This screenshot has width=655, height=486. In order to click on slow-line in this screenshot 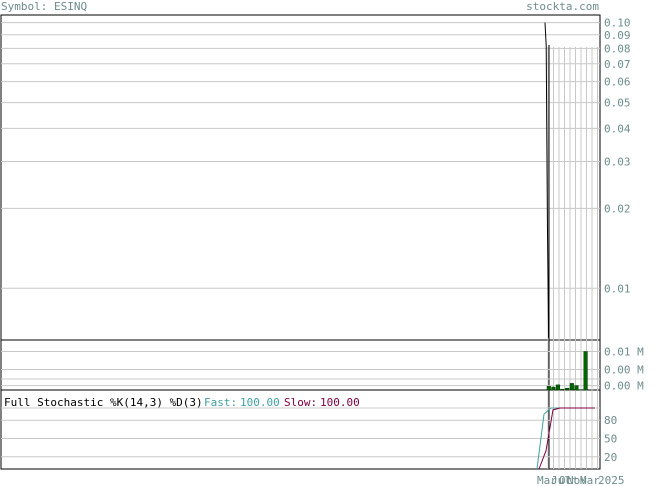, I will do `click(566, 438)`.